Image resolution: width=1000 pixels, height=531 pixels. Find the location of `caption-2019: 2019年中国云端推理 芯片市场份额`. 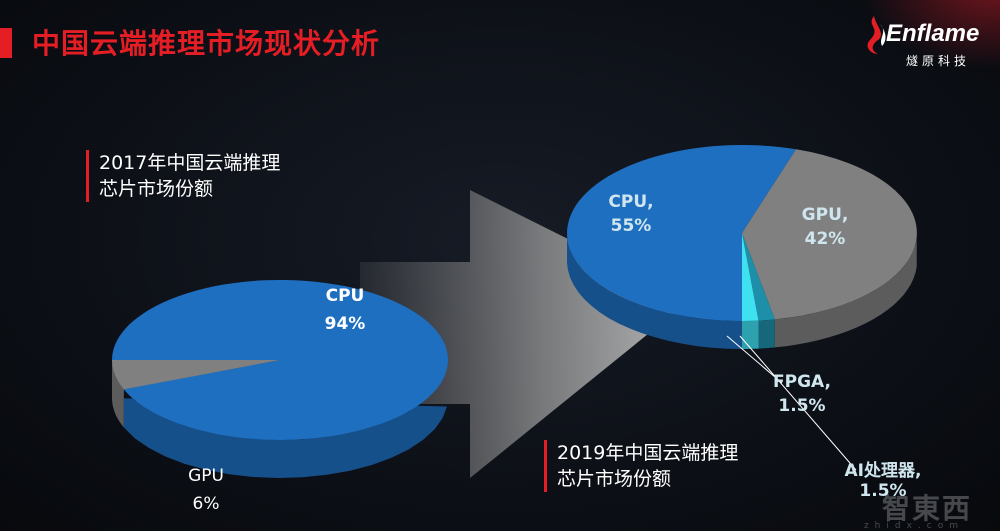

caption-2019: 2019年中国云端推理 芯片市场份额 is located at coordinates (641, 466).